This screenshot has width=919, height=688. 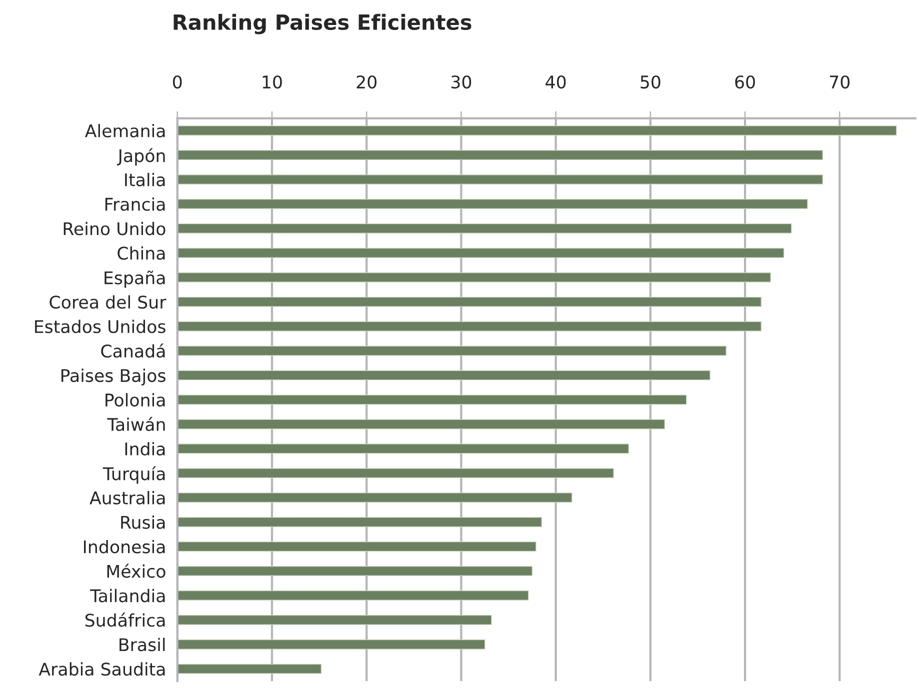 What do you see at coordinates (461, 82) in the screenshot?
I see `x-tick-label: 30` at bounding box center [461, 82].